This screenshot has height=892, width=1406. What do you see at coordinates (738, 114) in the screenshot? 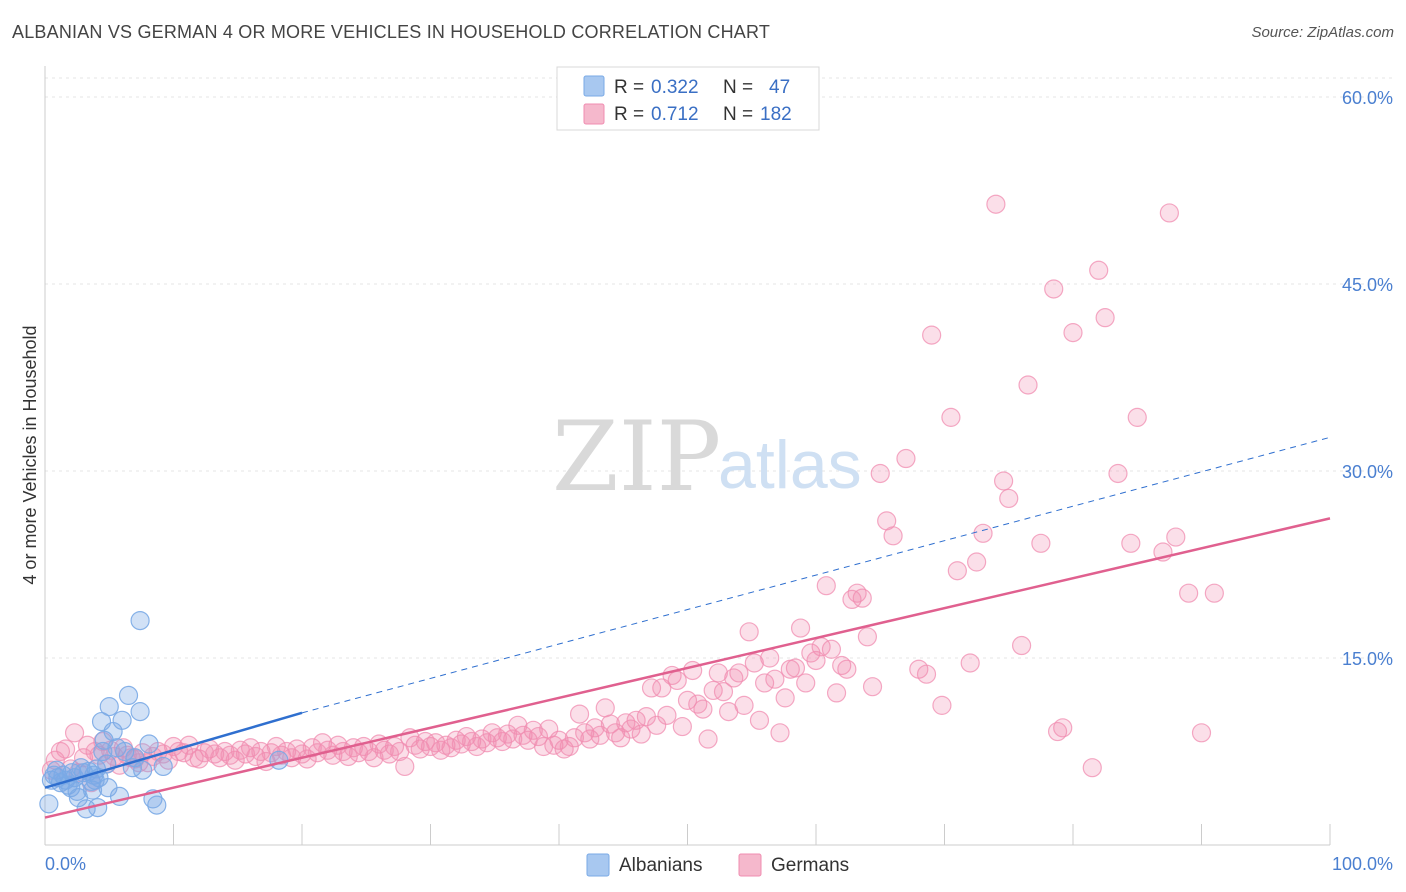
I see `legend-n-label-germans: N =` at bounding box center [738, 114].